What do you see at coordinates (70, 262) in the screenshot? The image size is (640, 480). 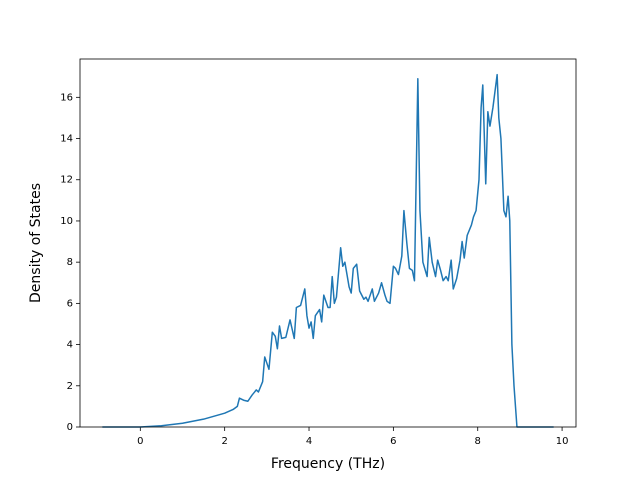 I see `y-tick-label: 8` at bounding box center [70, 262].